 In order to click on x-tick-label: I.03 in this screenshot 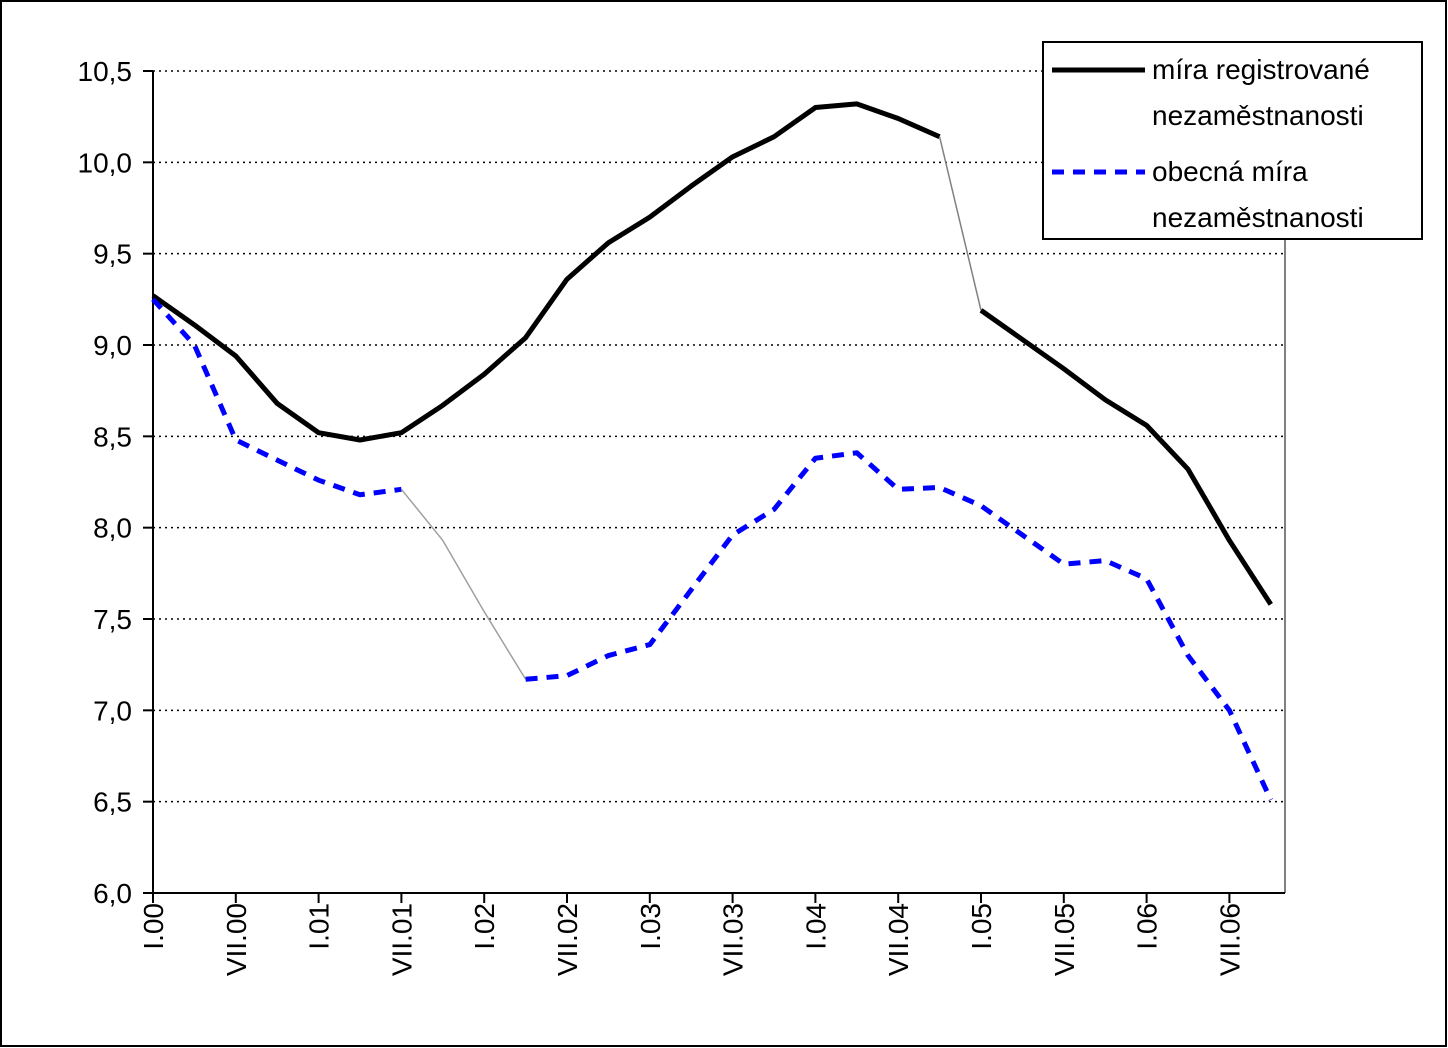, I will do `click(650, 926)`.